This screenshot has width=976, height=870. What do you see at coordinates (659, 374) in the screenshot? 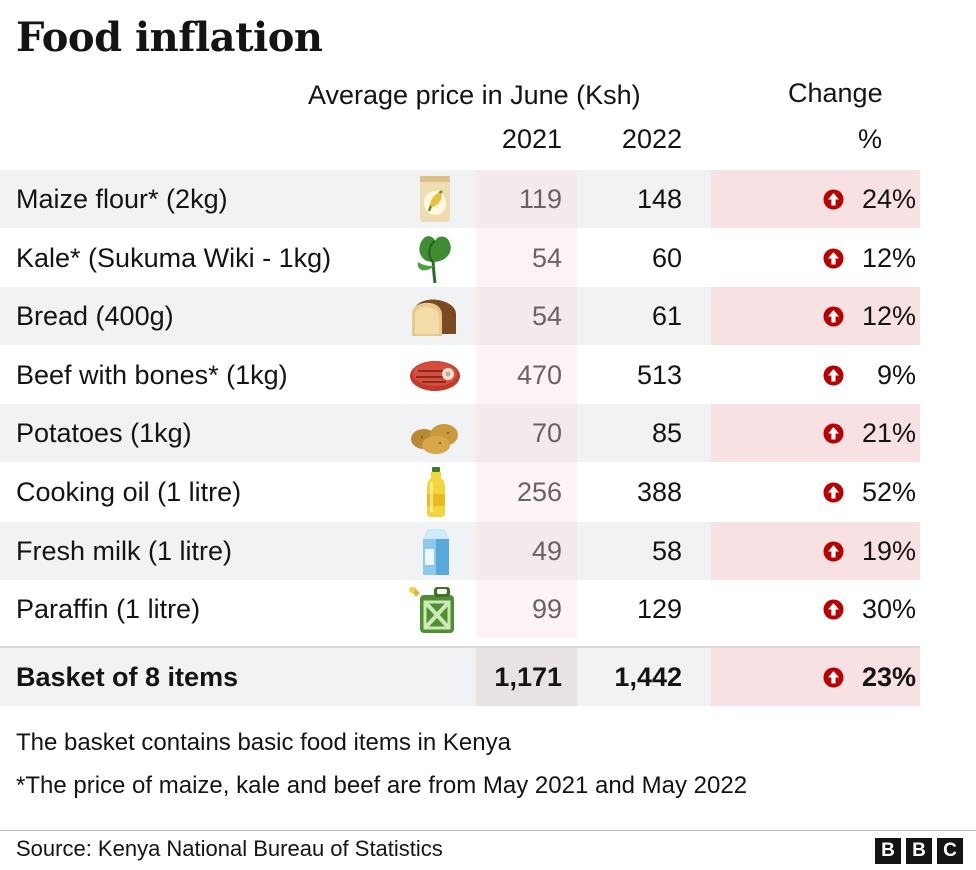
I see `value-2022: 513` at bounding box center [659, 374].